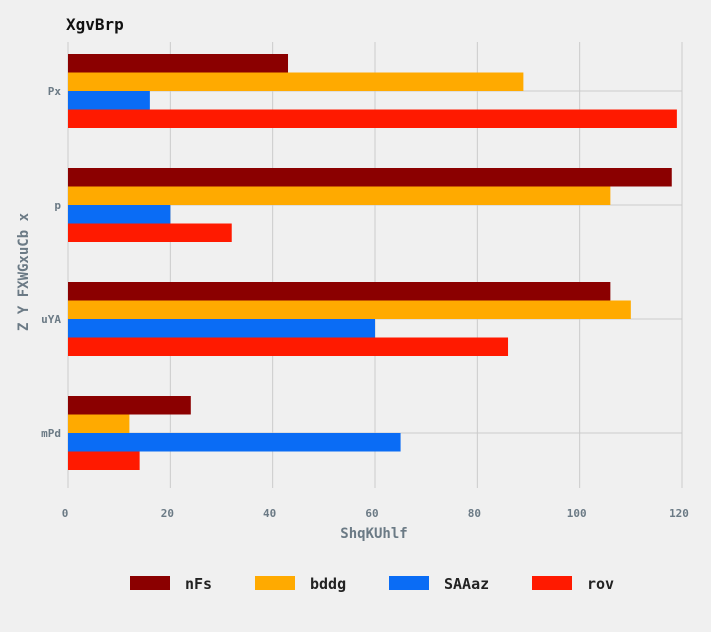 This screenshot has width=711, height=632. What do you see at coordinates (167, 513) in the screenshot?
I see `x-tick-label: 20` at bounding box center [167, 513].